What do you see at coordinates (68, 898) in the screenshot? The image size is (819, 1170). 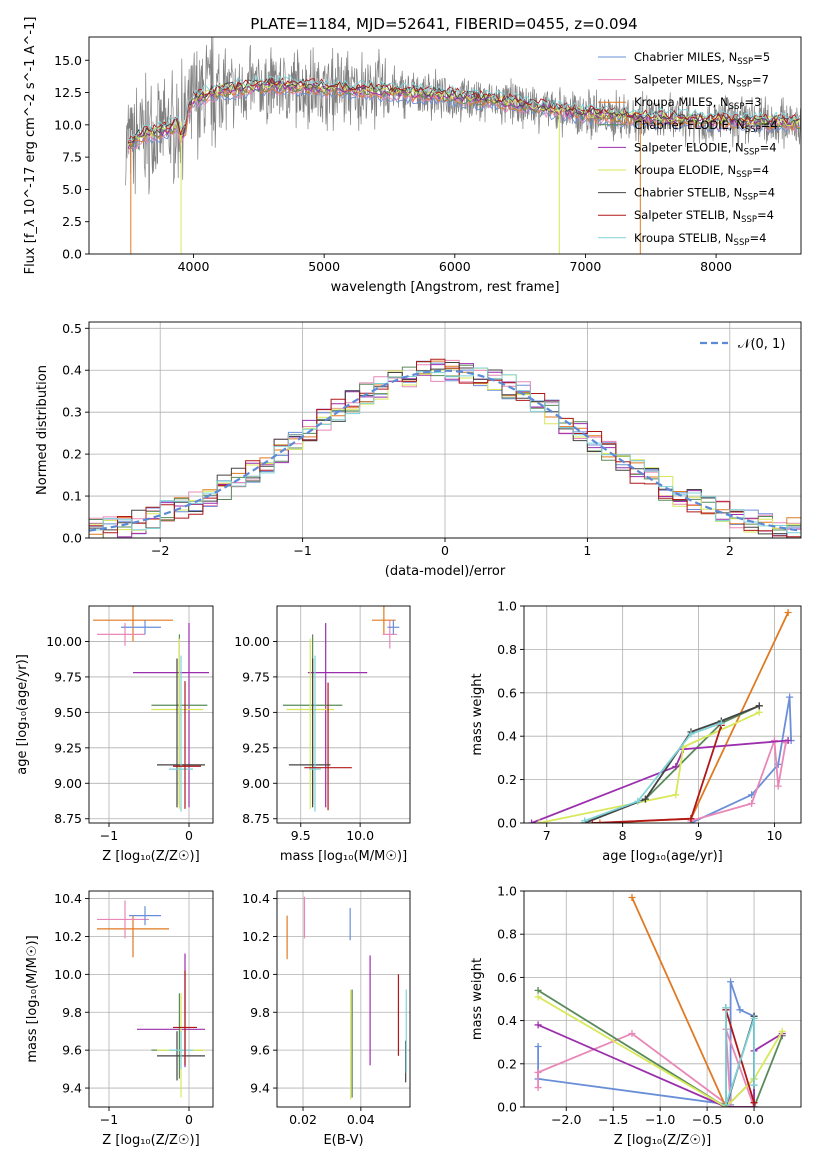 I see `y-tick-label: 10.4` at bounding box center [68, 898].